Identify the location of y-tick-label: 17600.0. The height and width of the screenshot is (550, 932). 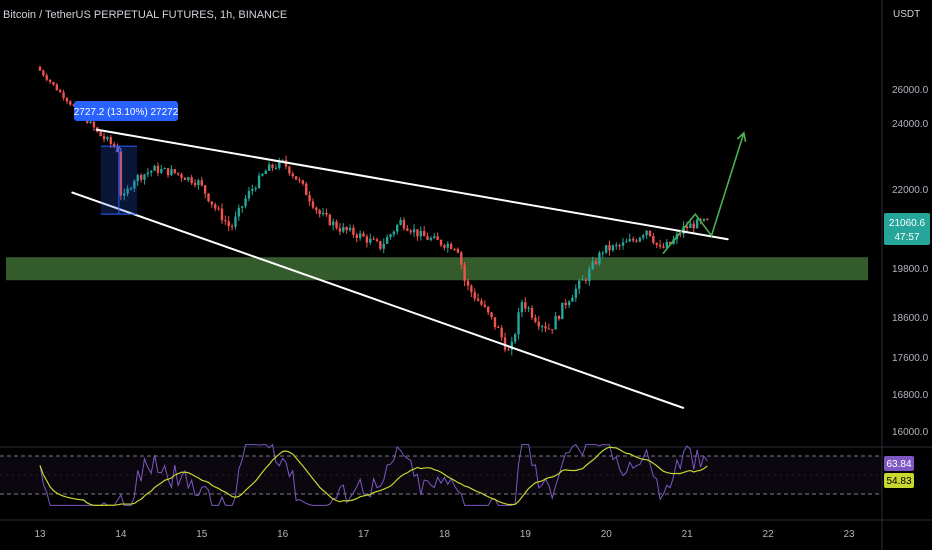
(910, 358).